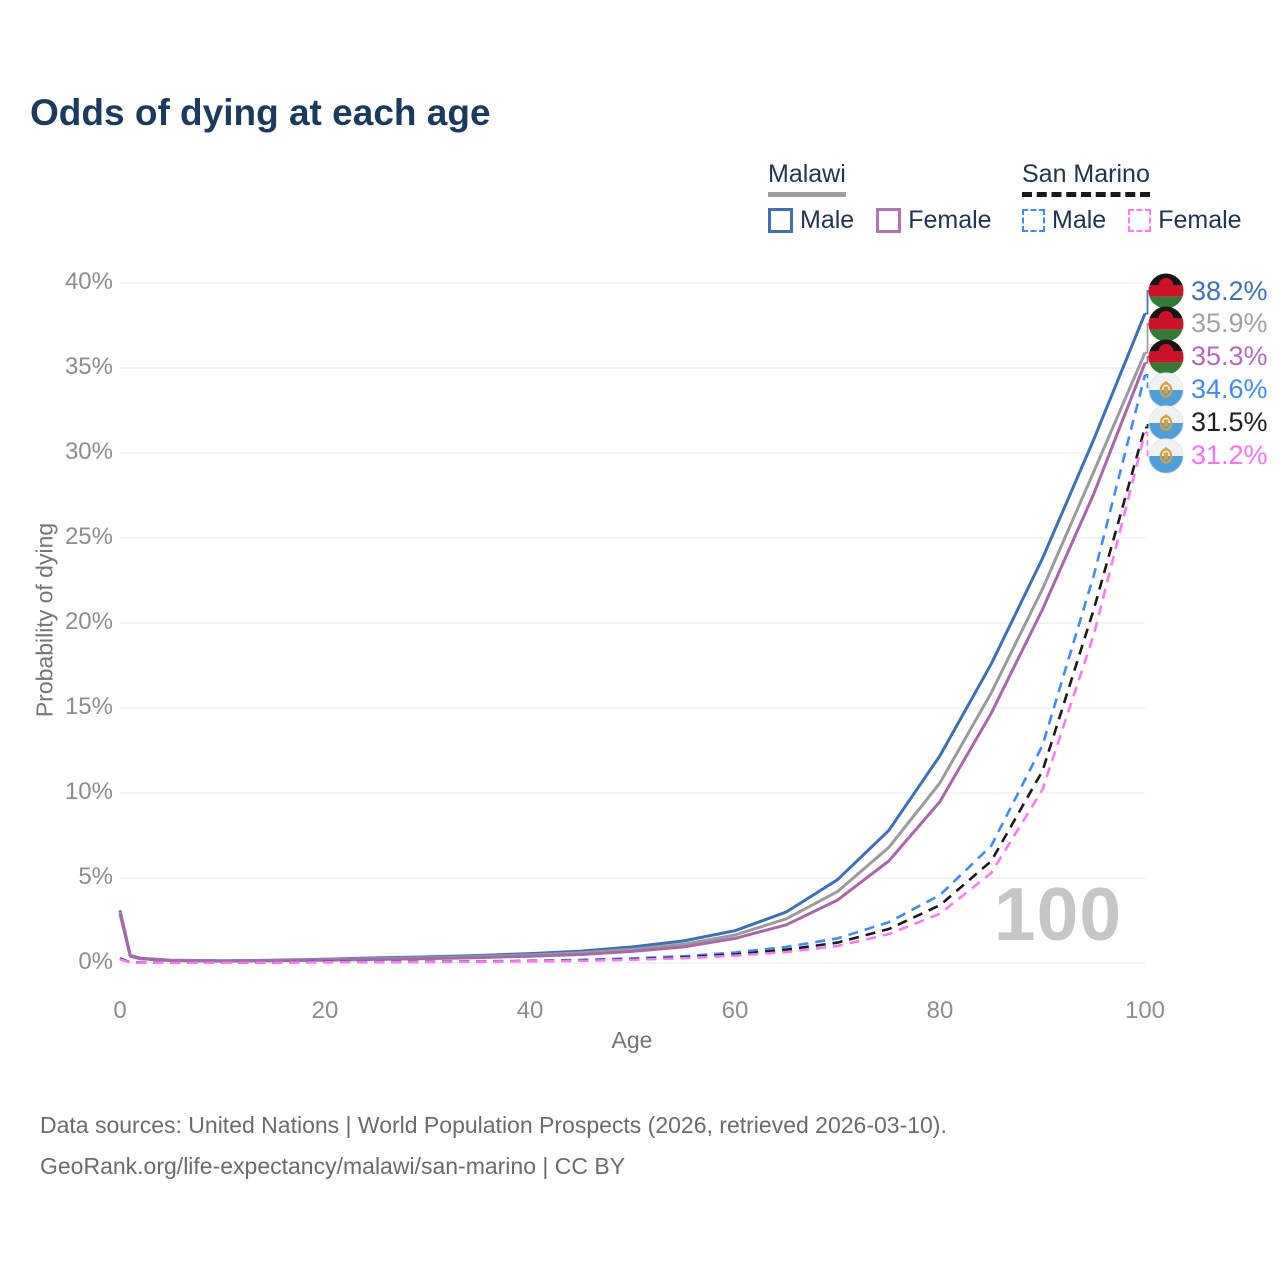  What do you see at coordinates (88, 536) in the screenshot?
I see `y-axis-tick-label: 25%` at bounding box center [88, 536].